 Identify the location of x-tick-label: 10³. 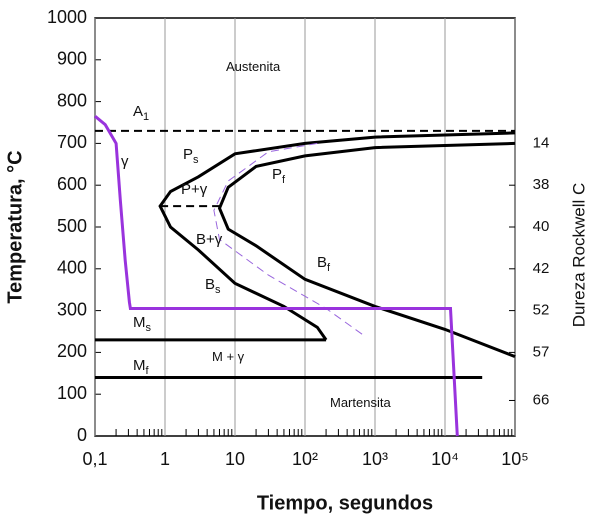
(375, 459).